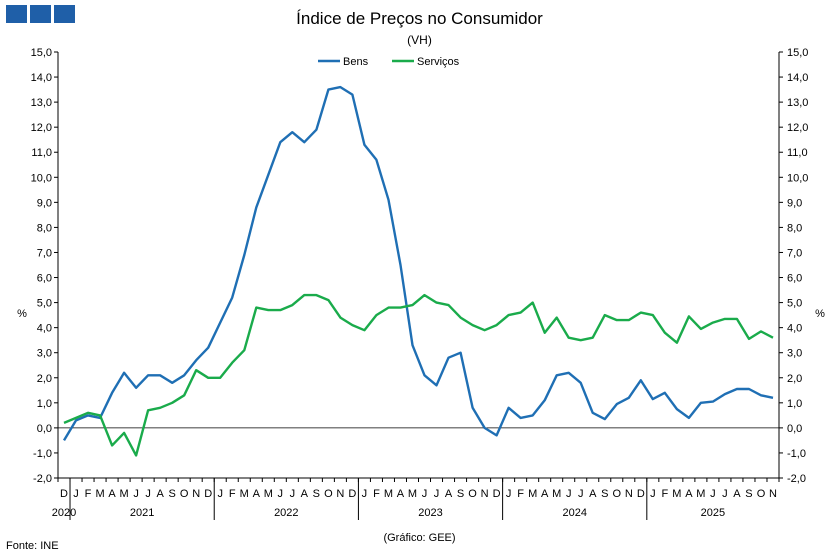 The height and width of the screenshot is (559, 839). I want to click on y-tick-label-right: 1,0, so click(794, 404).